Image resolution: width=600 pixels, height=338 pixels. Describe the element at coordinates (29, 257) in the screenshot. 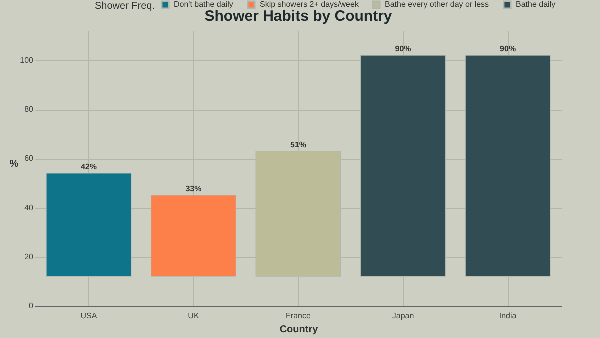

I see `y-tick-label: 20` at that location.